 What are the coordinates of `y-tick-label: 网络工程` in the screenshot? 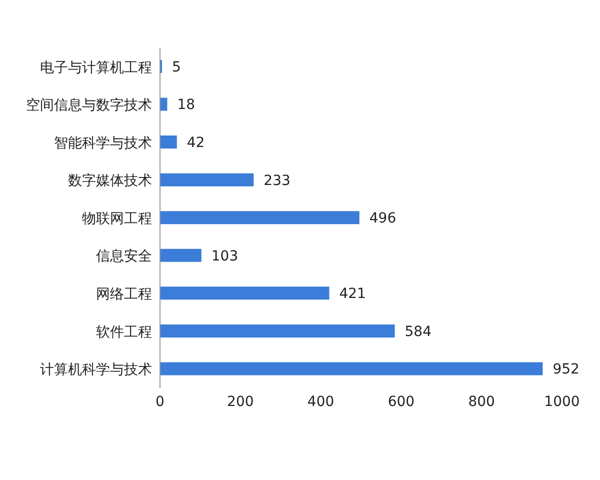 It's located at (124, 294).